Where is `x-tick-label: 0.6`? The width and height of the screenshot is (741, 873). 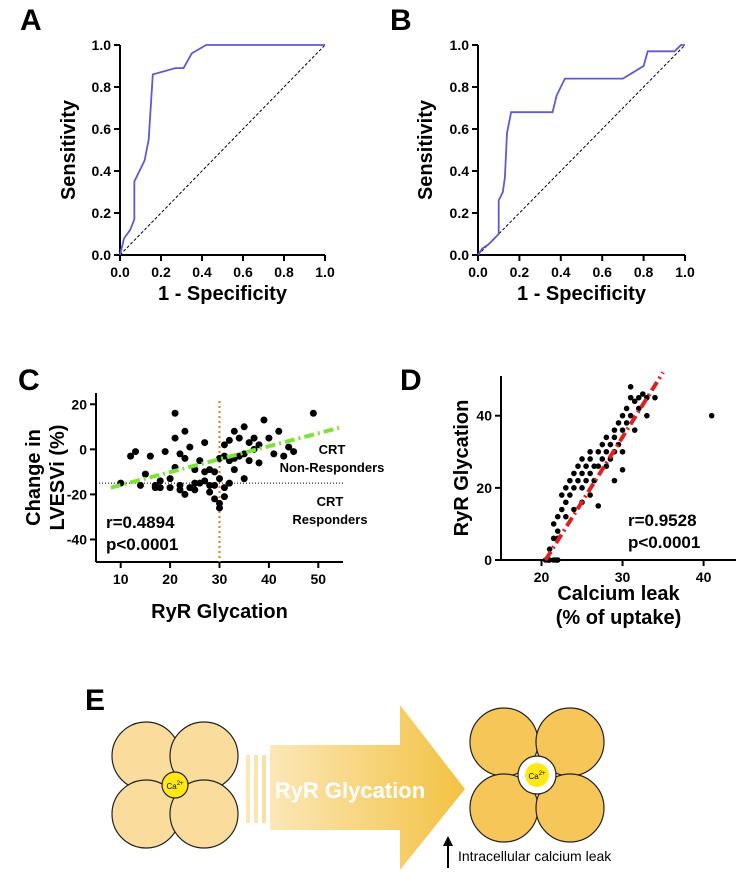
x-tick-label: 0.6 is located at coordinates (243, 272).